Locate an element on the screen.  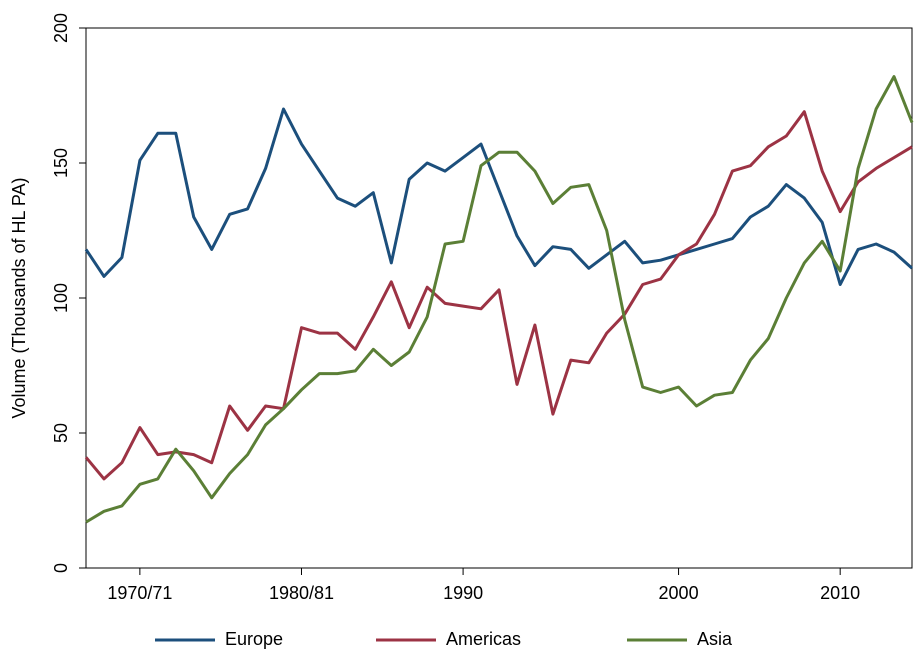
x-tick-label: 1990 is located at coordinates (463, 593).